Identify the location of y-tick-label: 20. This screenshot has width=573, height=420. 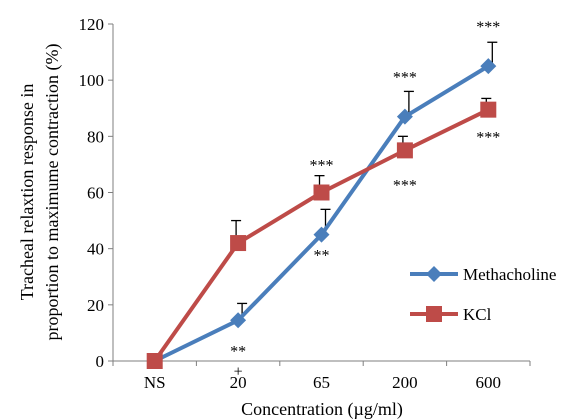
(95, 305).